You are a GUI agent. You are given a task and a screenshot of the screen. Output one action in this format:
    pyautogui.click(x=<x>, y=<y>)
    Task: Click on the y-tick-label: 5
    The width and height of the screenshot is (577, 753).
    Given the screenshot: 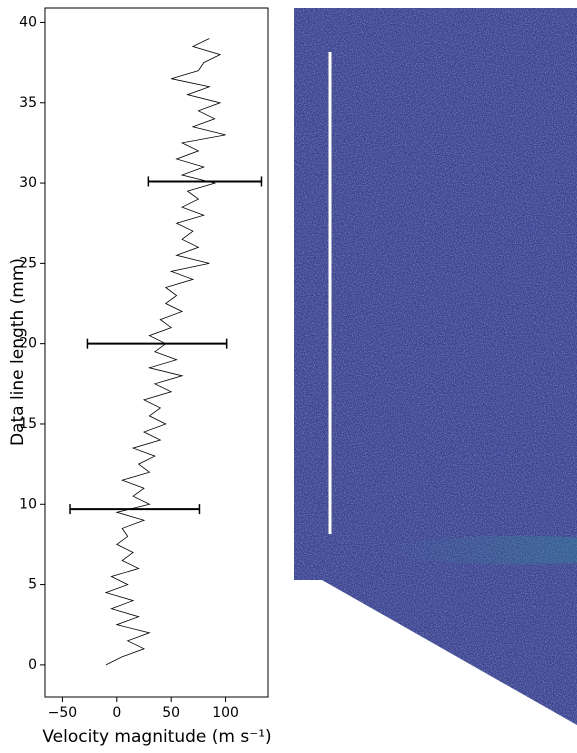 What is the action you would take?
    pyautogui.click(x=32, y=585)
    